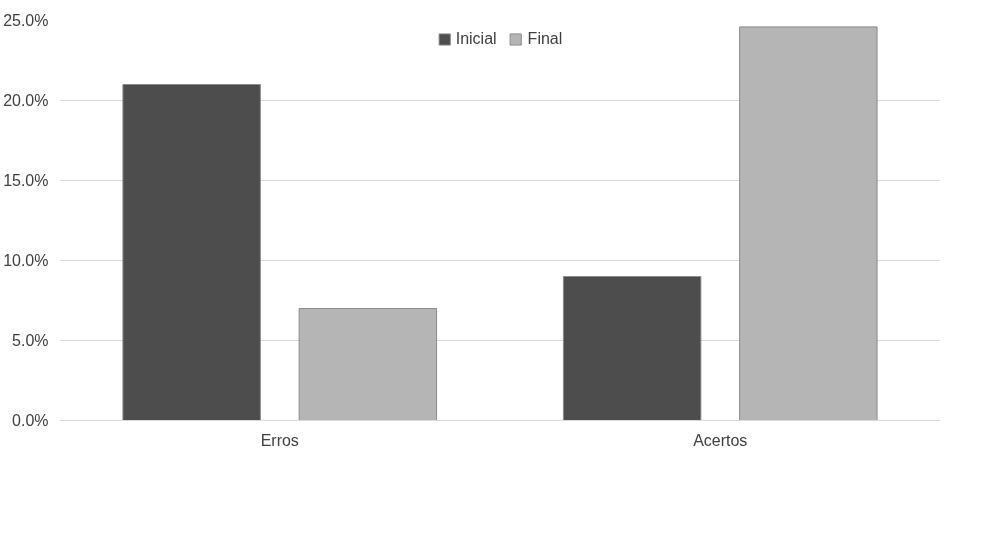 This screenshot has width=1001, height=560. I want to click on y-tick-label: 5.0%, so click(30, 340).